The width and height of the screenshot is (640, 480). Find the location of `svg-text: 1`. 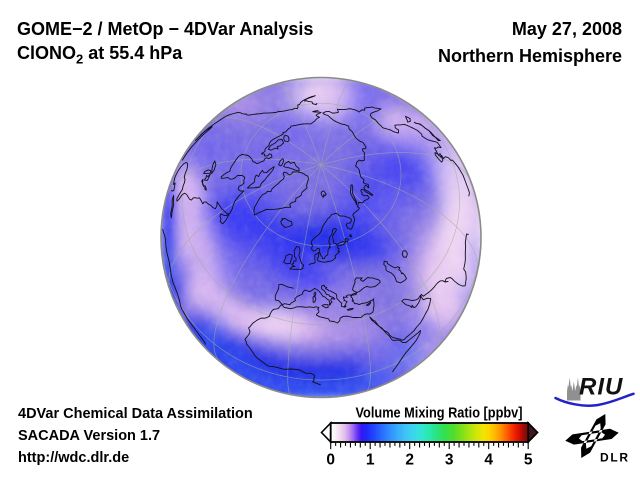

svg-text: 1 is located at coordinates (370, 460).